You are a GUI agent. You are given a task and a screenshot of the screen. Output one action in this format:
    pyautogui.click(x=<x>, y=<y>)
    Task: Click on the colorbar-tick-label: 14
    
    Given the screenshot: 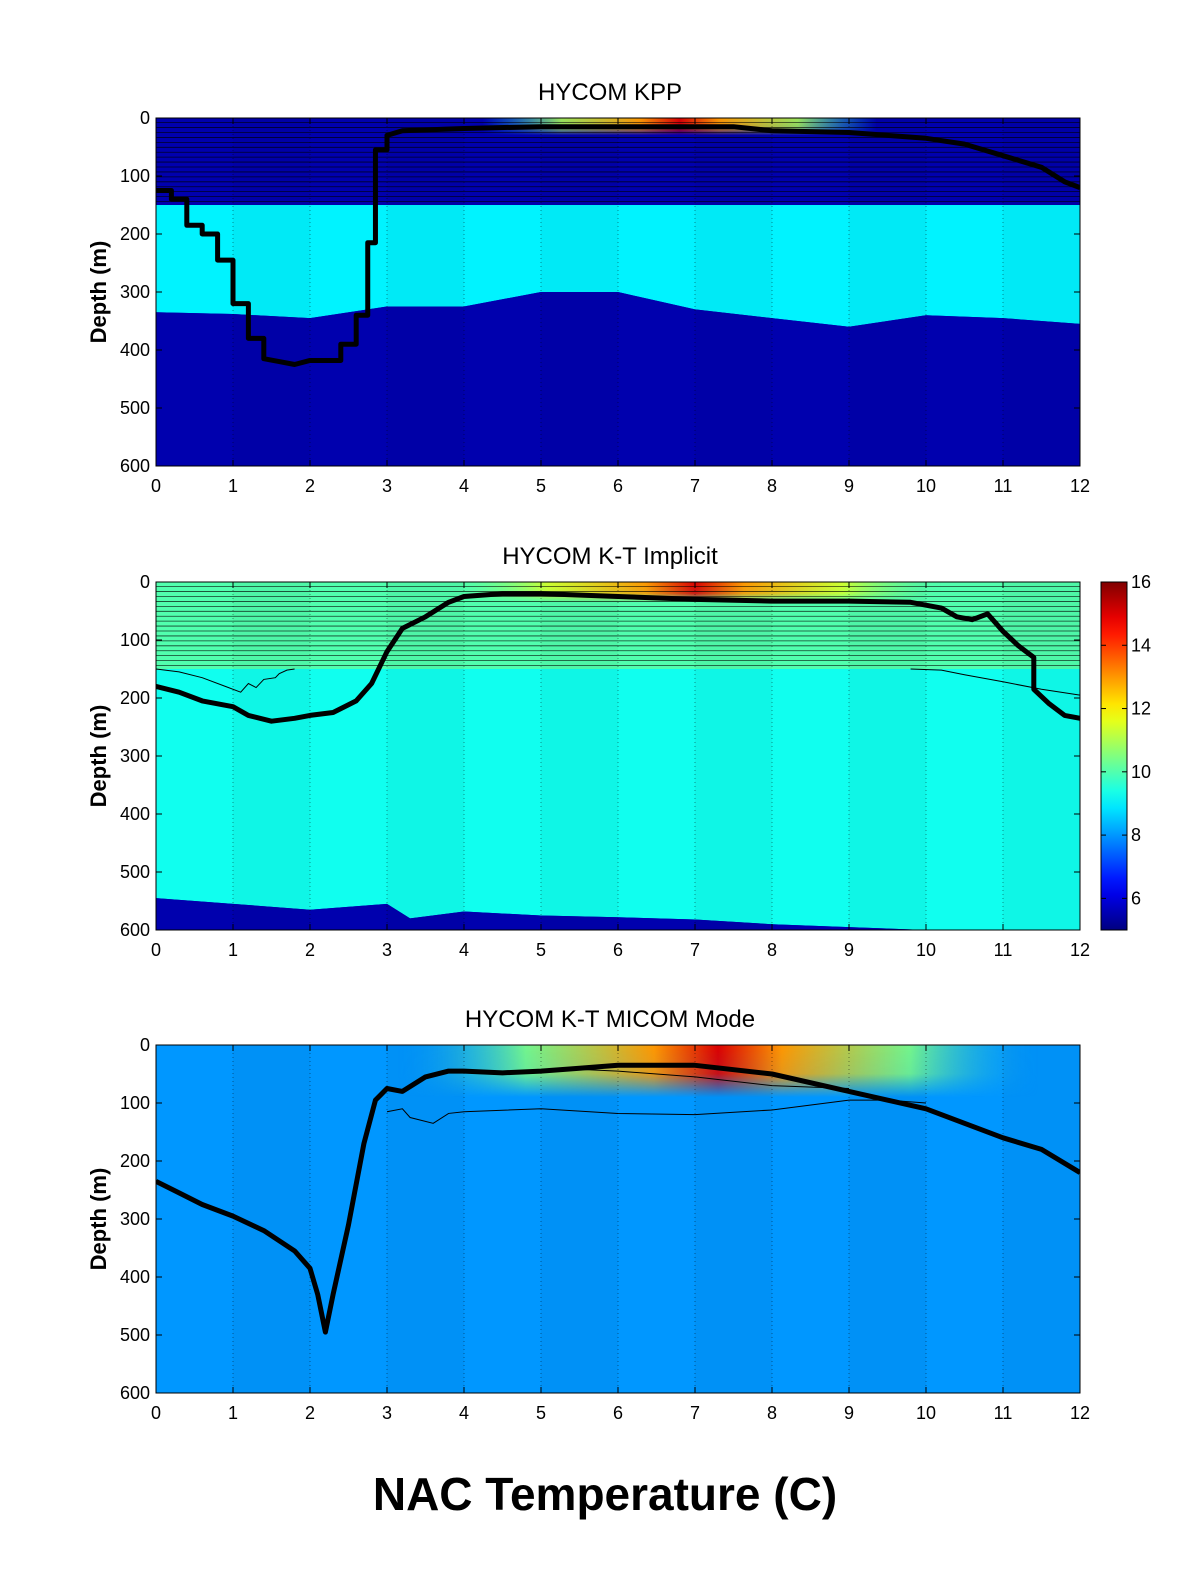 What is the action you would take?
    pyautogui.click(x=1141, y=645)
    